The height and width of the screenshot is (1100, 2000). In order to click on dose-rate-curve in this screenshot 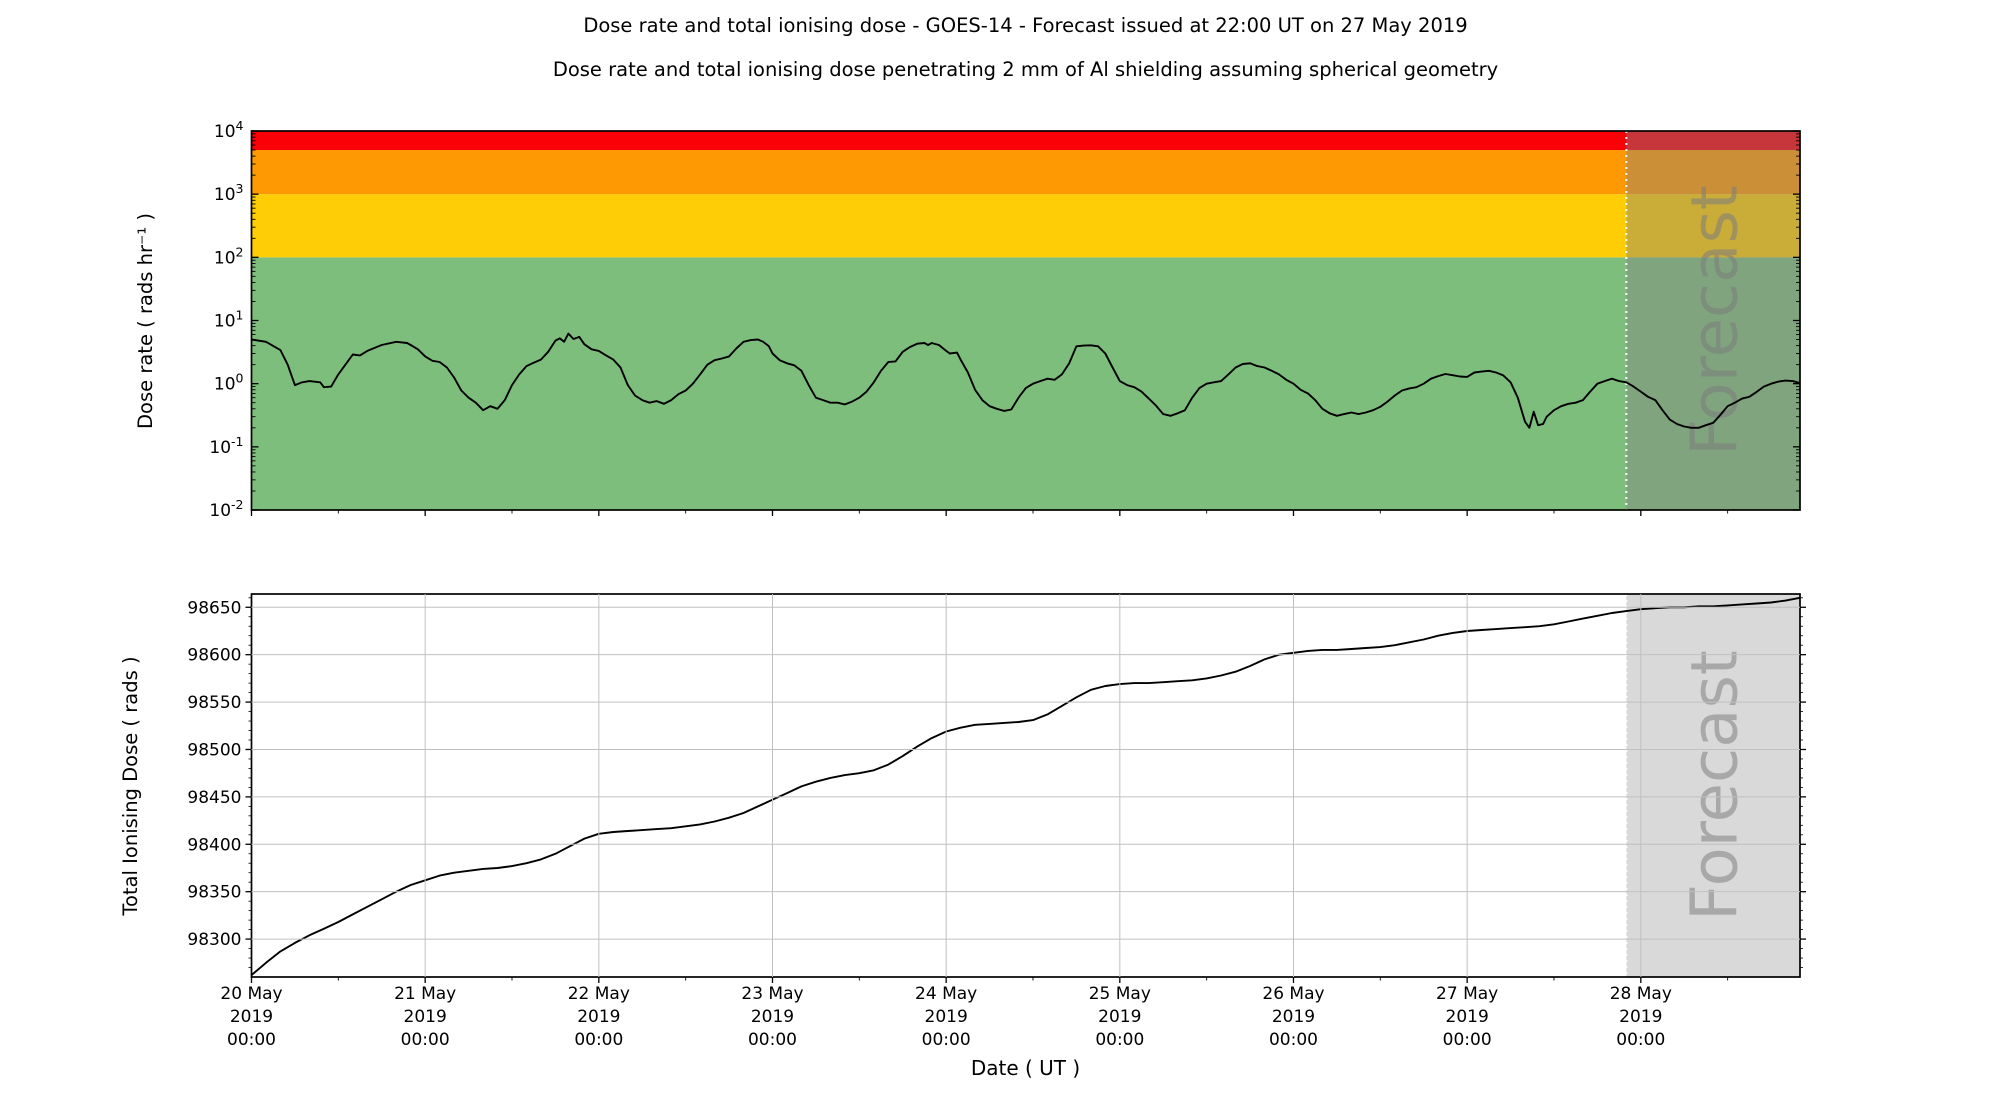, I will do `click(1026, 380)`.